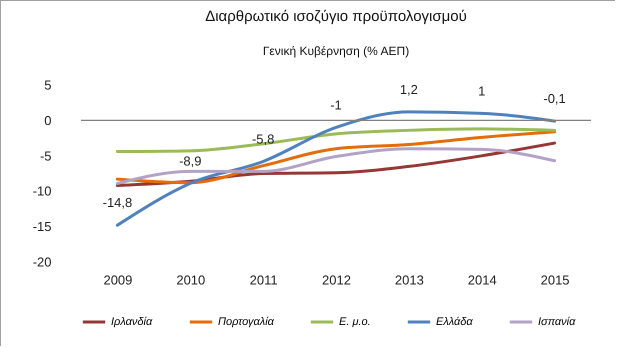  Describe the element at coordinates (409, 89) in the screenshot. I see `data-label: 1,2` at that location.